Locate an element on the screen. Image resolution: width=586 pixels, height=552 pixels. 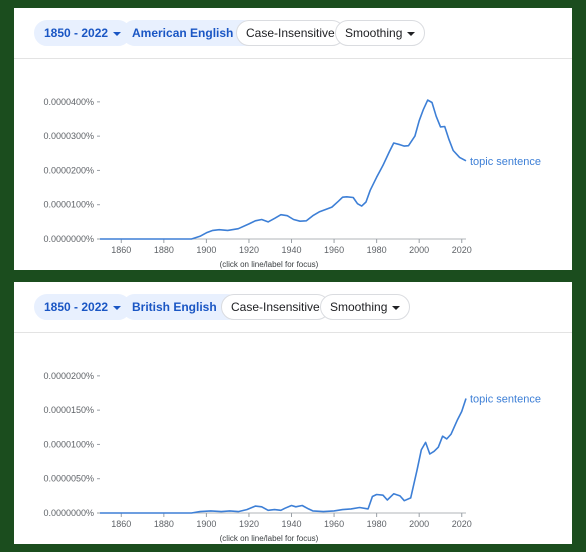
y-tick-label: 0.0000050% is located at coordinates (68, 479).